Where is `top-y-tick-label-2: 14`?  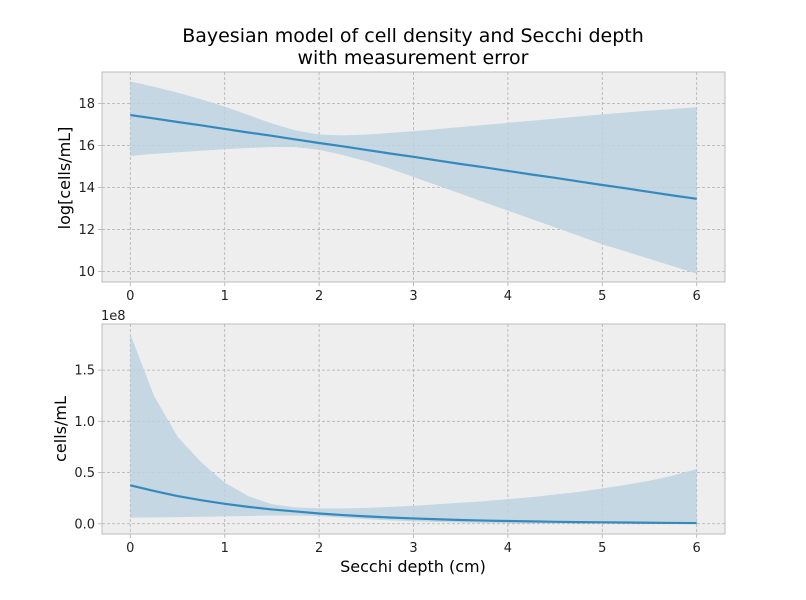
top-y-tick-label-2: 14 is located at coordinates (86, 188).